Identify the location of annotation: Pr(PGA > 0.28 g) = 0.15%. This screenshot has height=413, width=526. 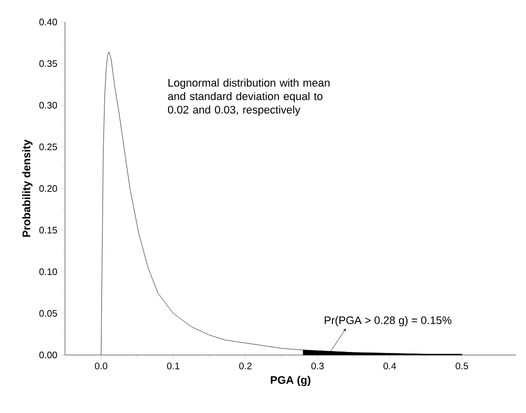
(388, 321).